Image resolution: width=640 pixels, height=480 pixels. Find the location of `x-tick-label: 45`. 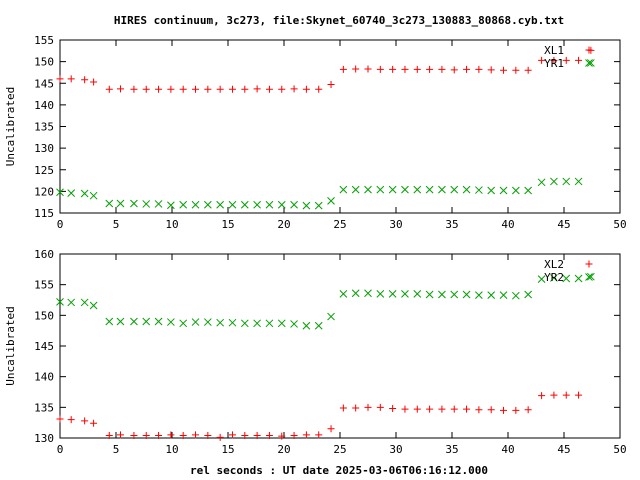

x-tick-label: 45 is located at coordinates (563, 224).